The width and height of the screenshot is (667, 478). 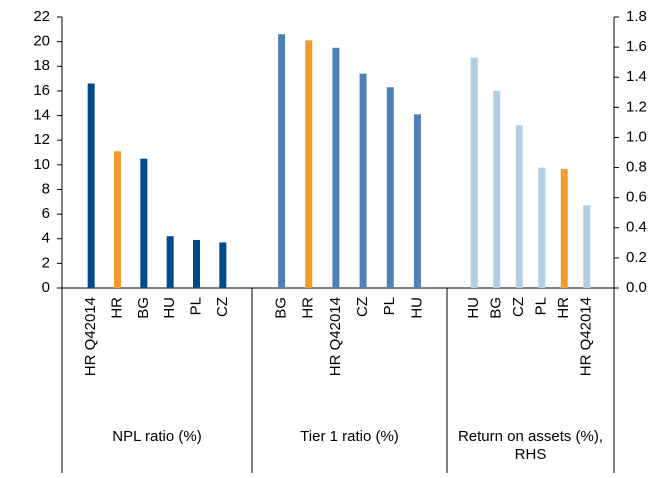 I want to click on y2-tick-label: 0.4, so click(x=636, y=227).